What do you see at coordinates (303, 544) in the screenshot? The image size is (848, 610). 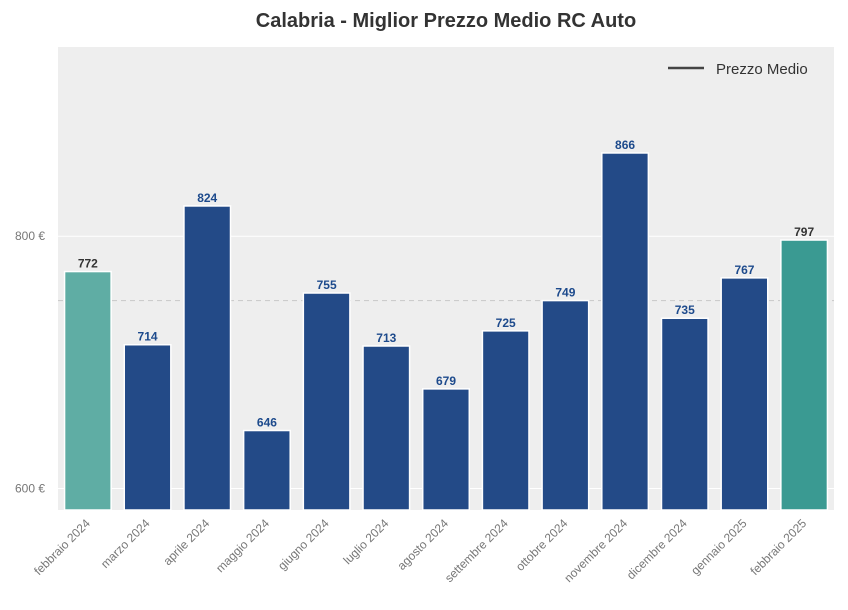 I see `x-tick-label: giugno 2024` at bounding box center [303, 544].